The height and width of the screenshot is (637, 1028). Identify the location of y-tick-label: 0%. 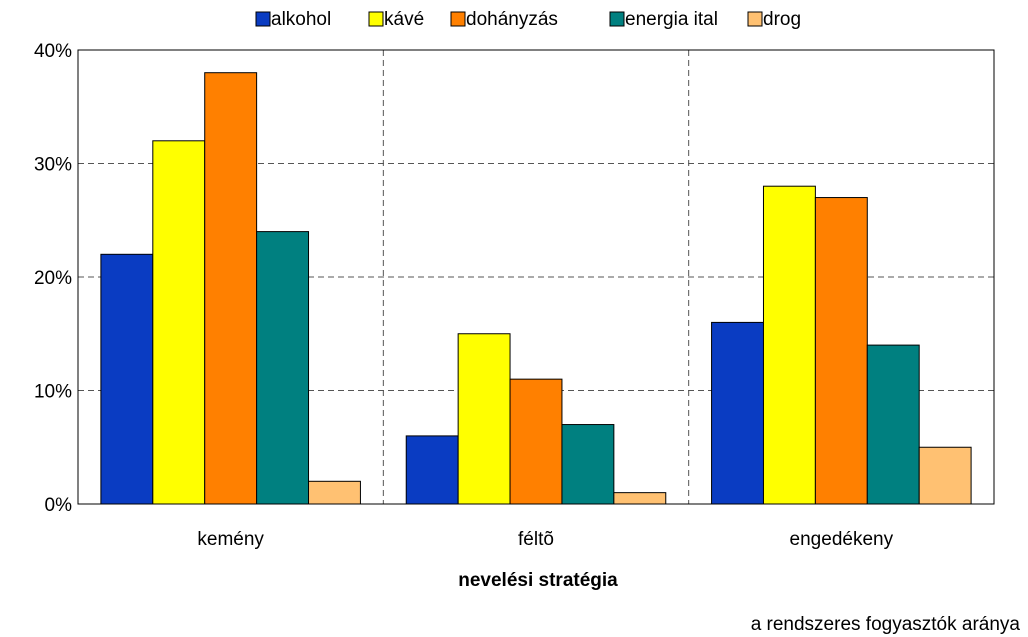
(59, 505).